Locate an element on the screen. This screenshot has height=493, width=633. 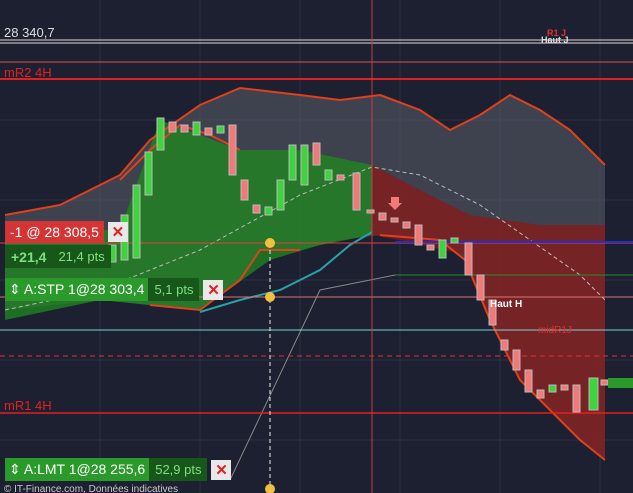
order-label: ⇕ A:LMT 1@28 255,6 is located at coordinates (77, 469).